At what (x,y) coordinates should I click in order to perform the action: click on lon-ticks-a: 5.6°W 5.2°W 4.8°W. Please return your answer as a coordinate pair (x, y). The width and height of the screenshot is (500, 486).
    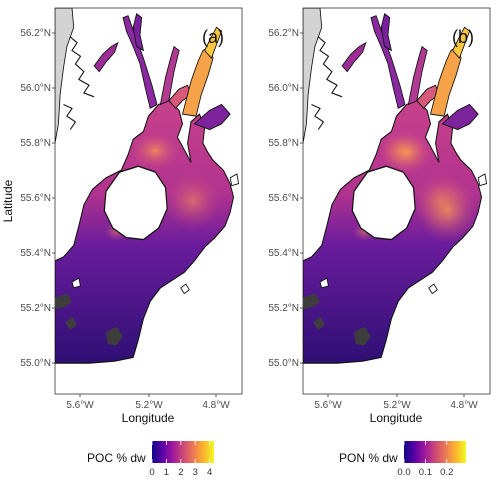
    Looking at the image, I should click on (148, 405).